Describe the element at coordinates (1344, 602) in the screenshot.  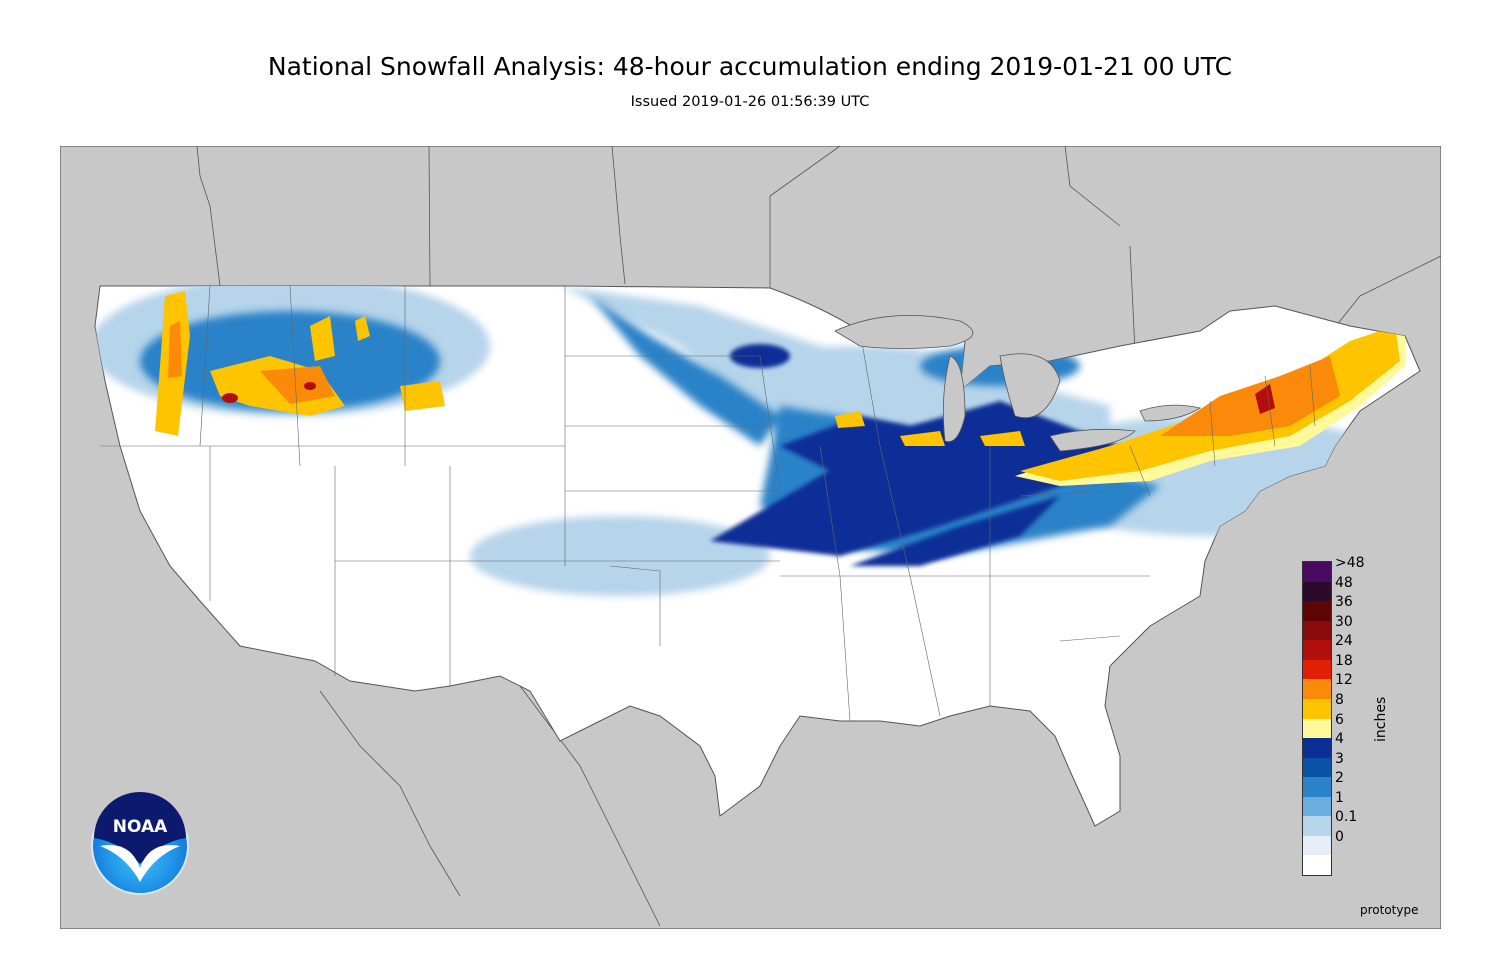
I see `colorbar-tick-label: 36` at that location.